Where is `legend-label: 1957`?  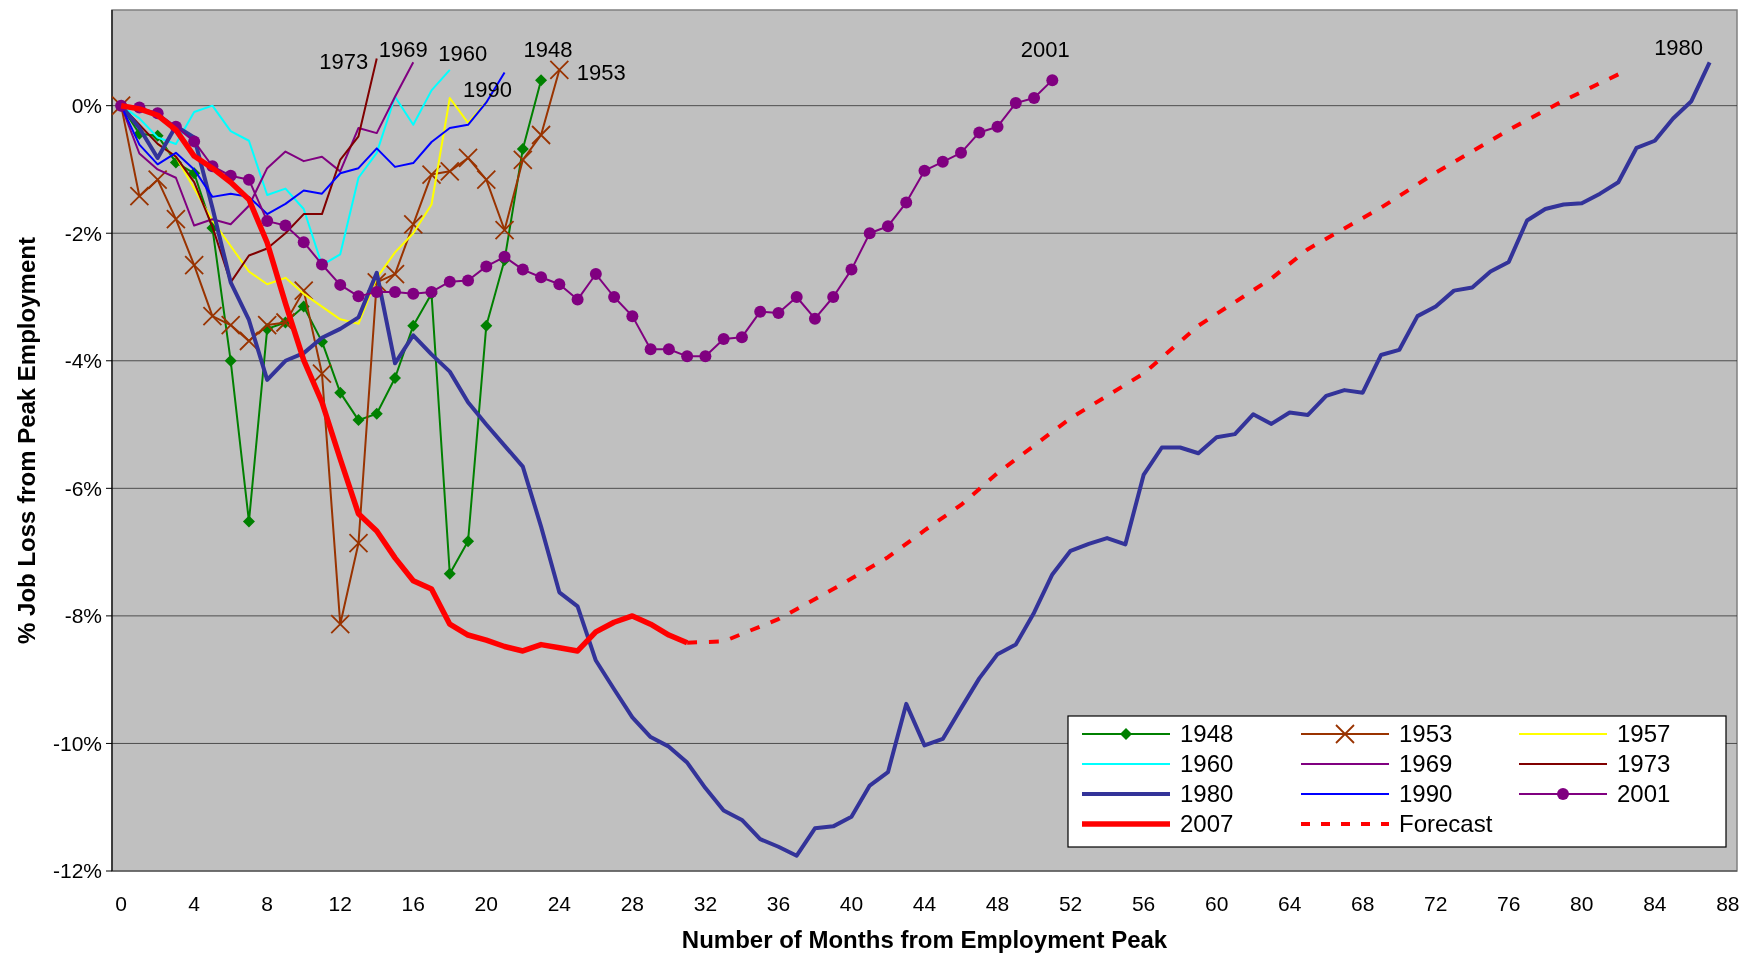
legend-label: 1957 is located at coordinates (1644, 734).